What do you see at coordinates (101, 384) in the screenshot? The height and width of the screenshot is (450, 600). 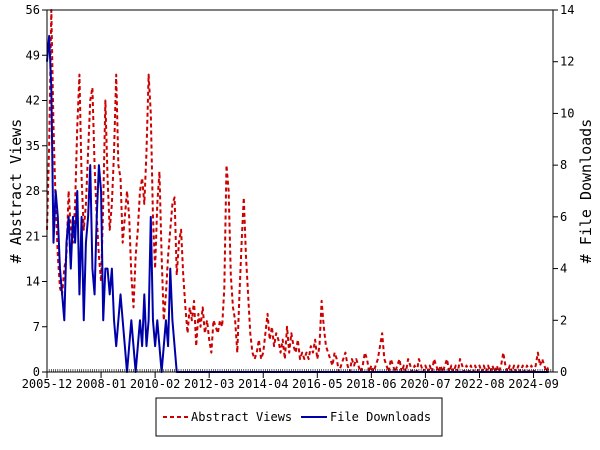 I see `x-tick-label: 2008-01` at bounding box center [101, 384].